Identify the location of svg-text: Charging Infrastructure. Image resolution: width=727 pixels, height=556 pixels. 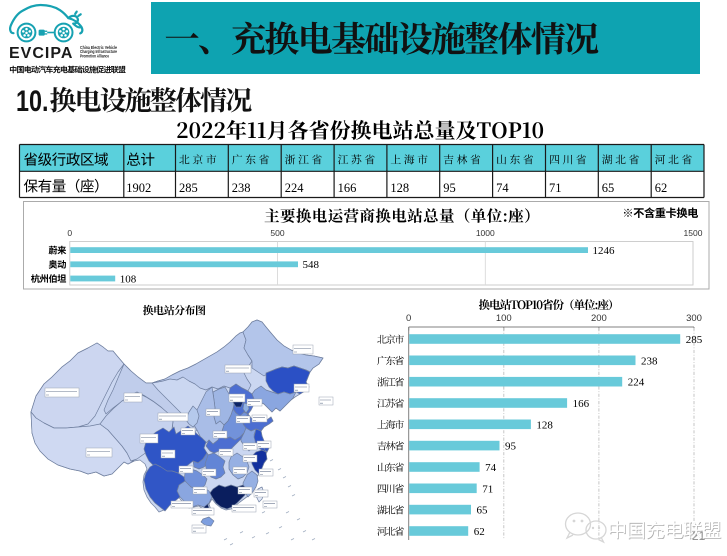
(98, 51).